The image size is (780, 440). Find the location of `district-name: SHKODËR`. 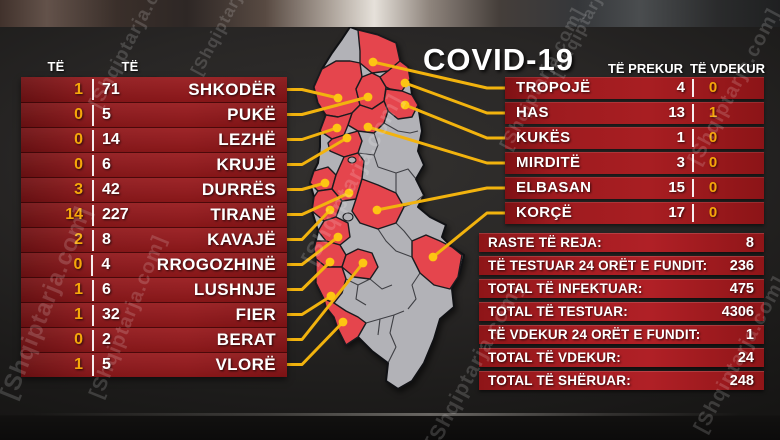

district-name: SHKODËR is located at coordinates (232, 89).